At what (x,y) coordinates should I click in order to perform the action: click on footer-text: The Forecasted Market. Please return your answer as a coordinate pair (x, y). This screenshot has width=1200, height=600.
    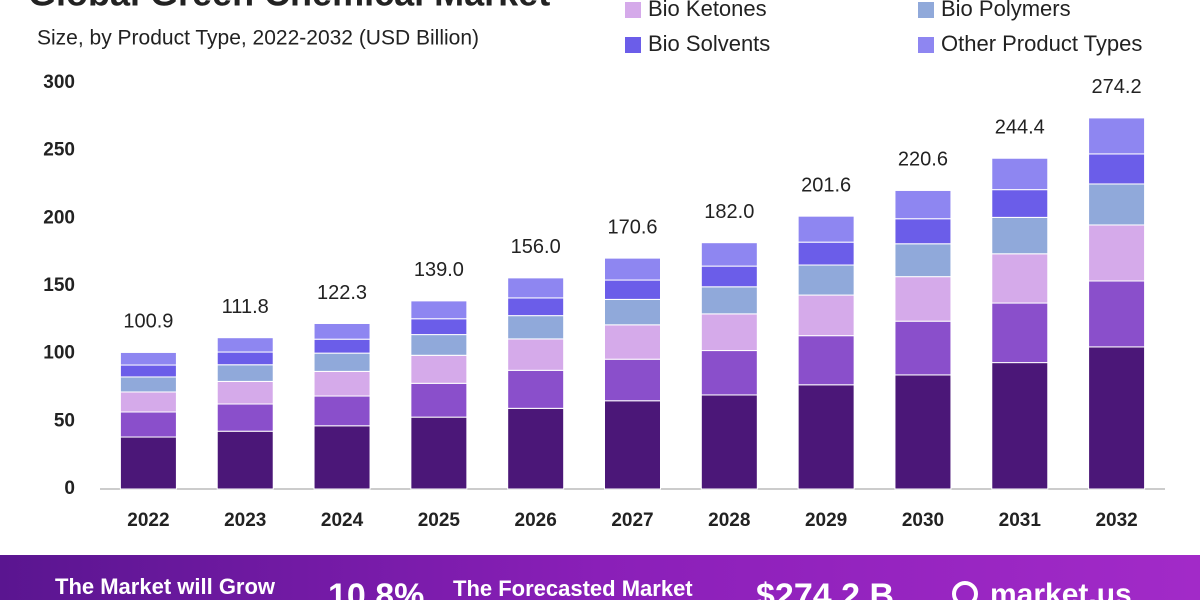
    Looking at the image, I should click on (573, 588).